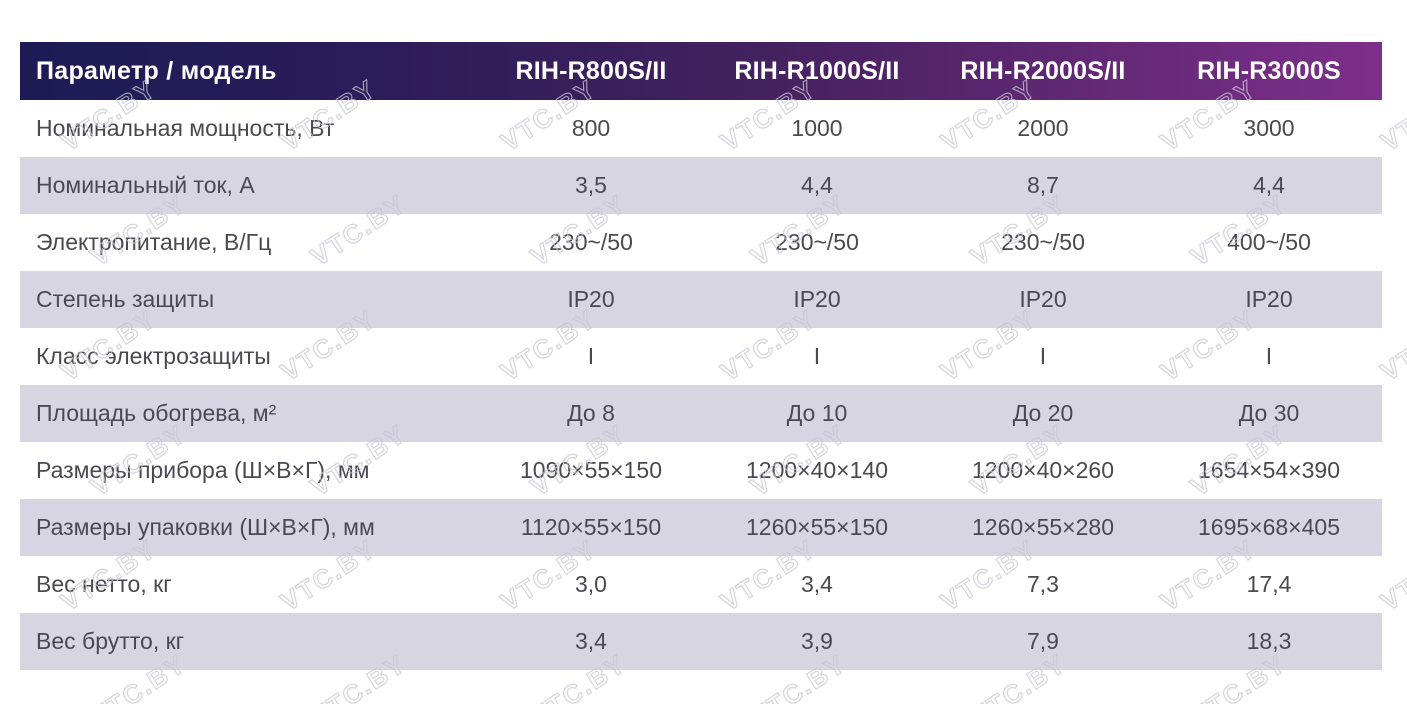 The height and width of the screenshot is (704, 1407). Describe the element at coordinates (154, 242) in the screenshot. I see `param-cell: Электропитание, В/Гц` at that location.